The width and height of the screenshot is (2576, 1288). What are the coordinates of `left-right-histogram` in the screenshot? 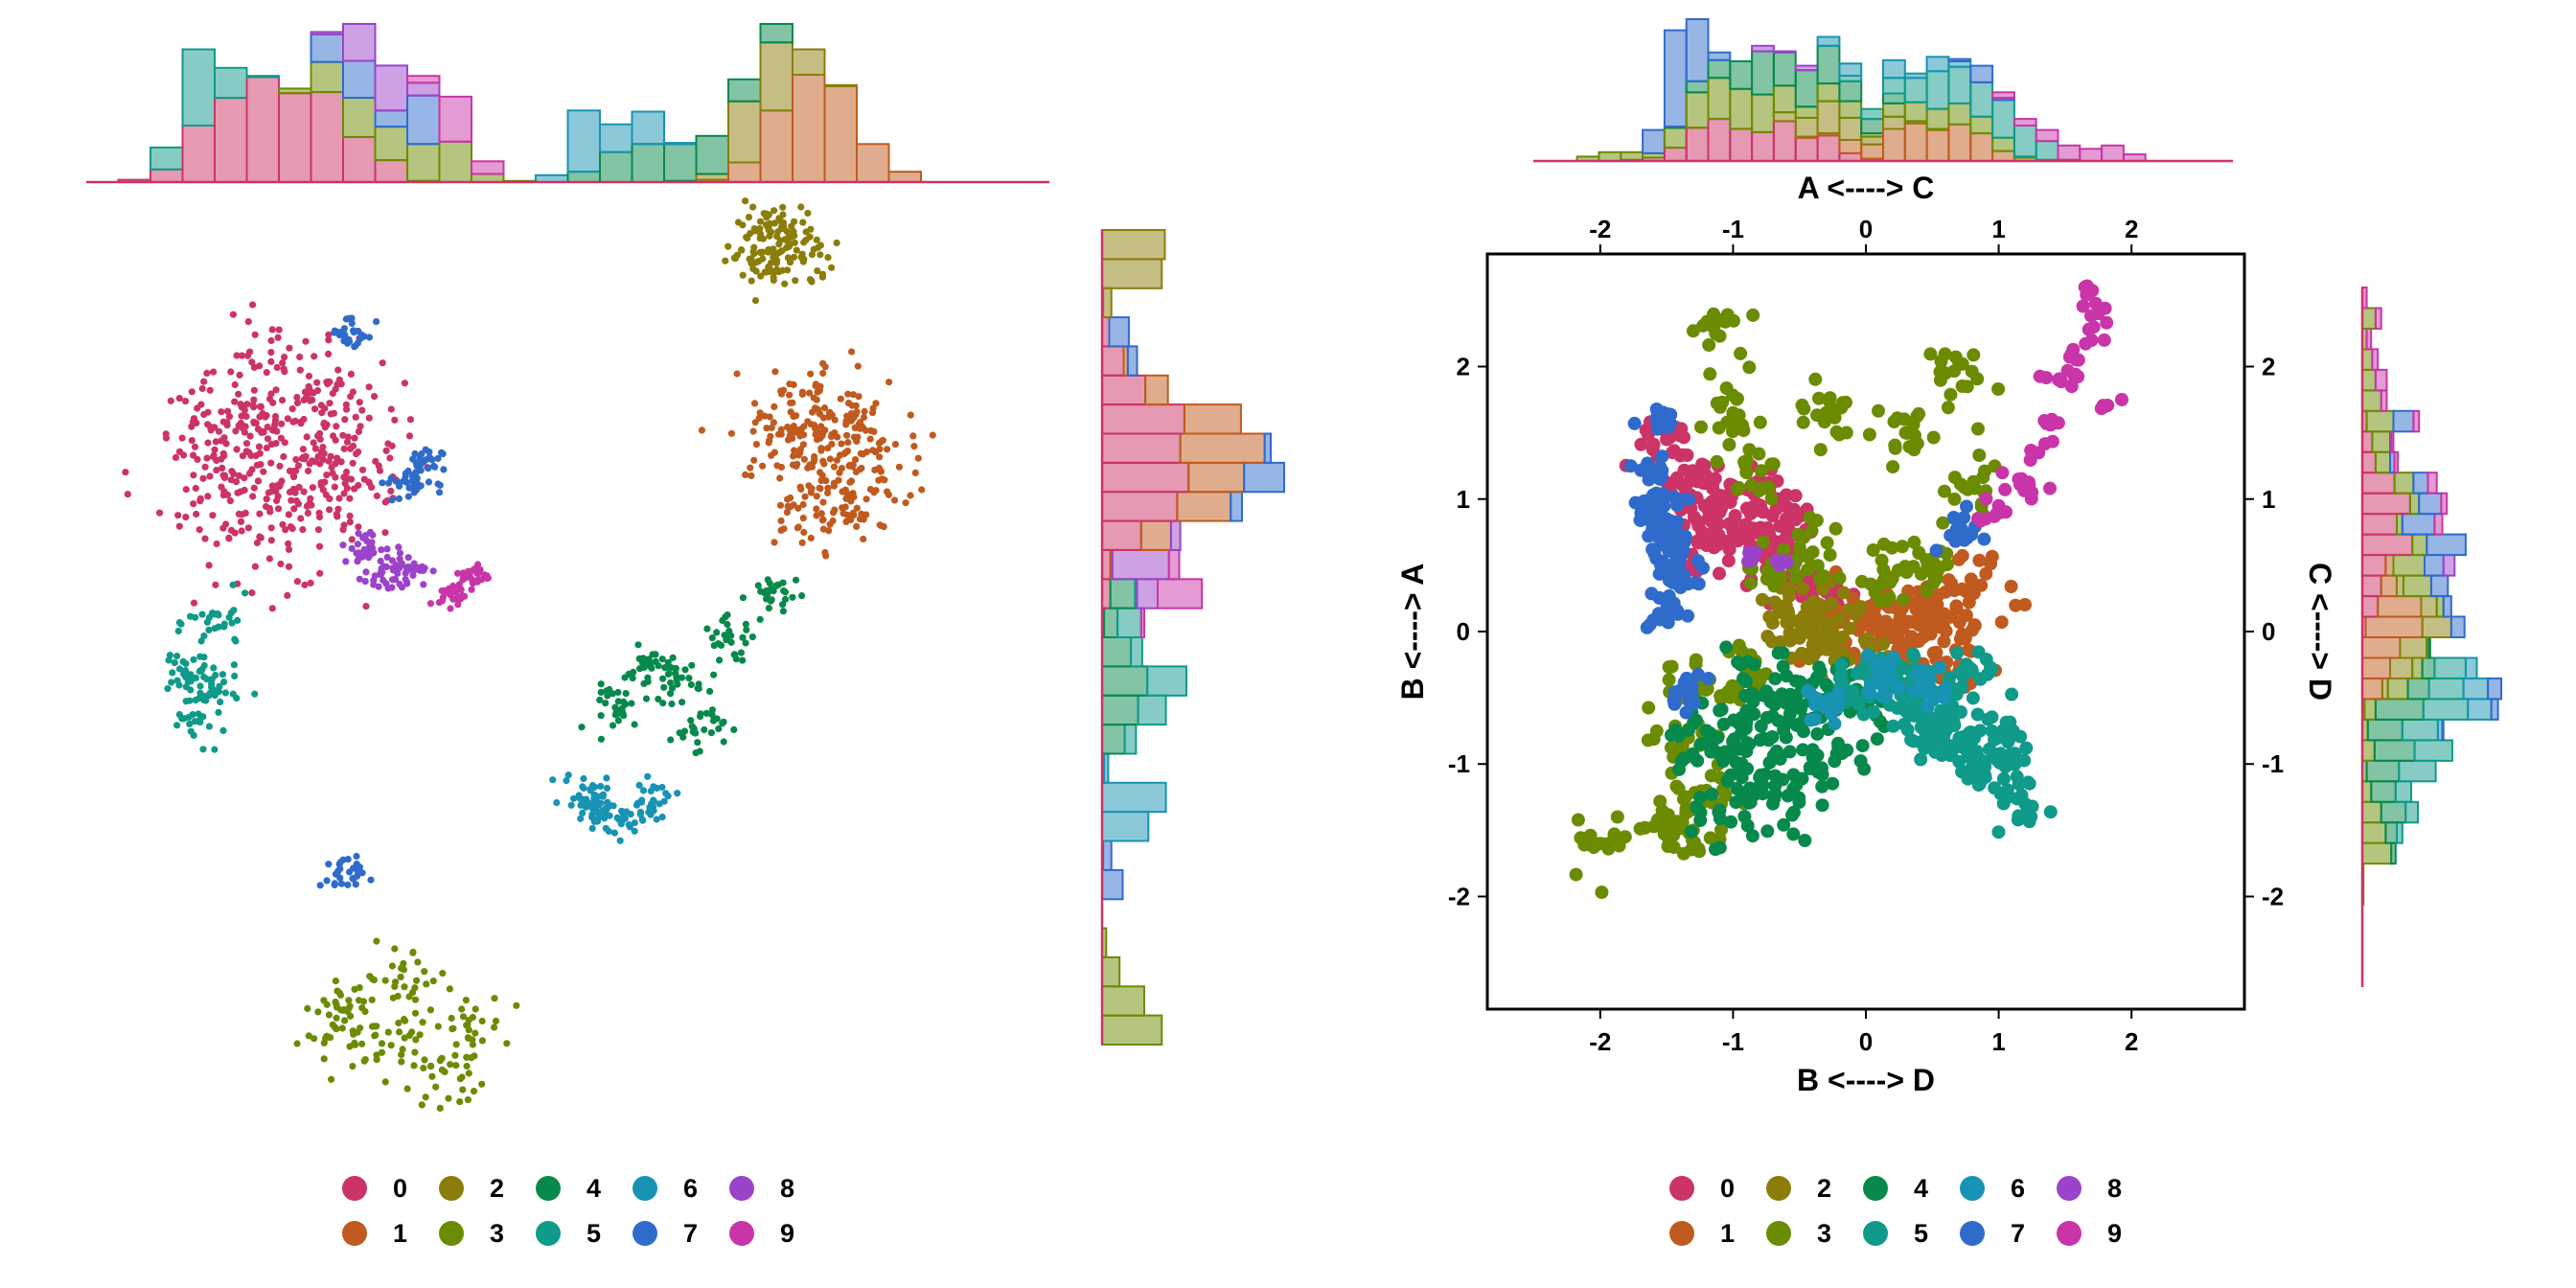 It's located at (1192, 637).